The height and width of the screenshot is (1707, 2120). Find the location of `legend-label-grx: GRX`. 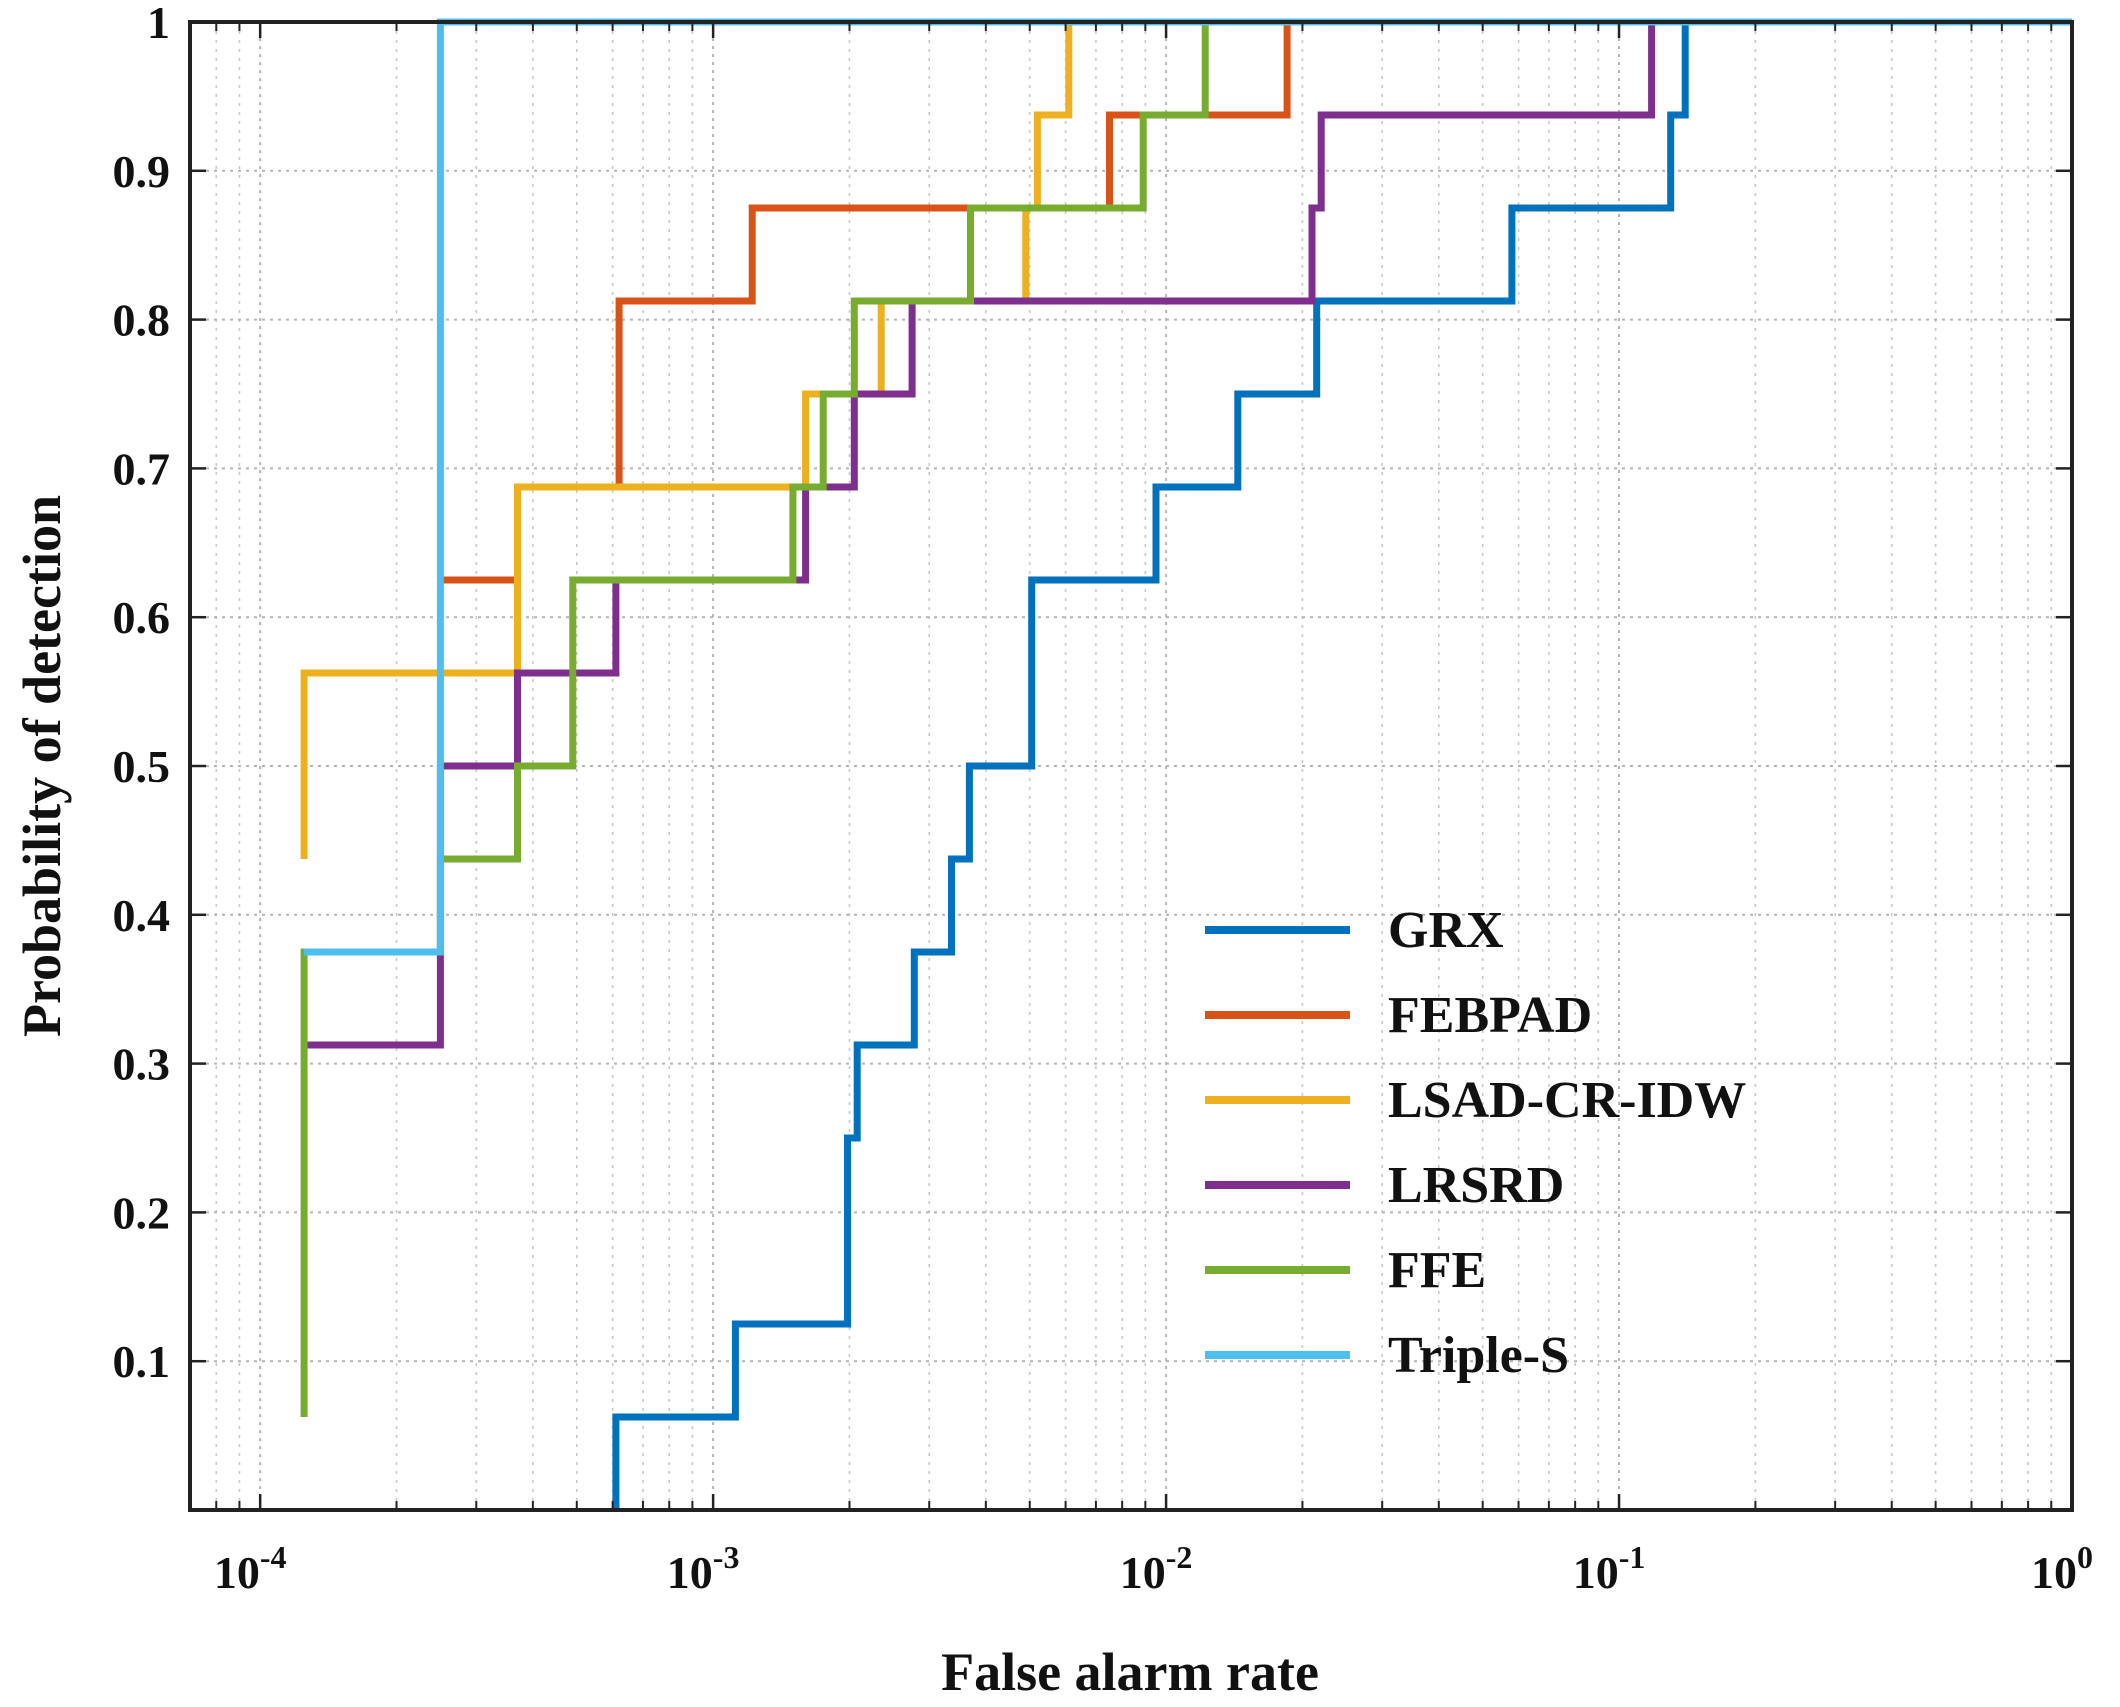

legend-label-grx: GRX is located at coordinates (1446, 930).